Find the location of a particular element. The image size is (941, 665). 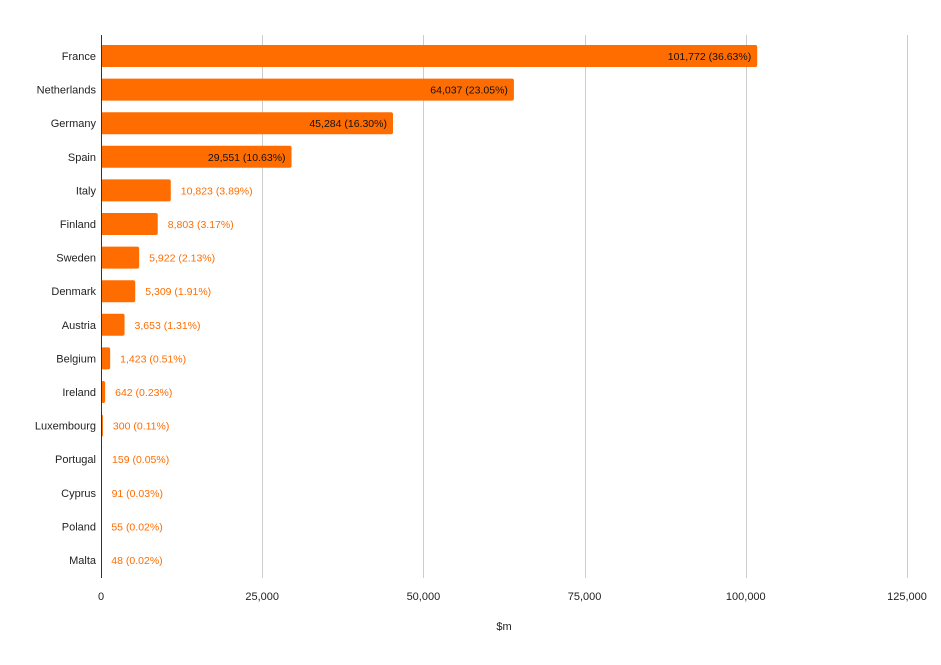

data-label: 29,551 (10.63%) is located at coordinates (247, 158).